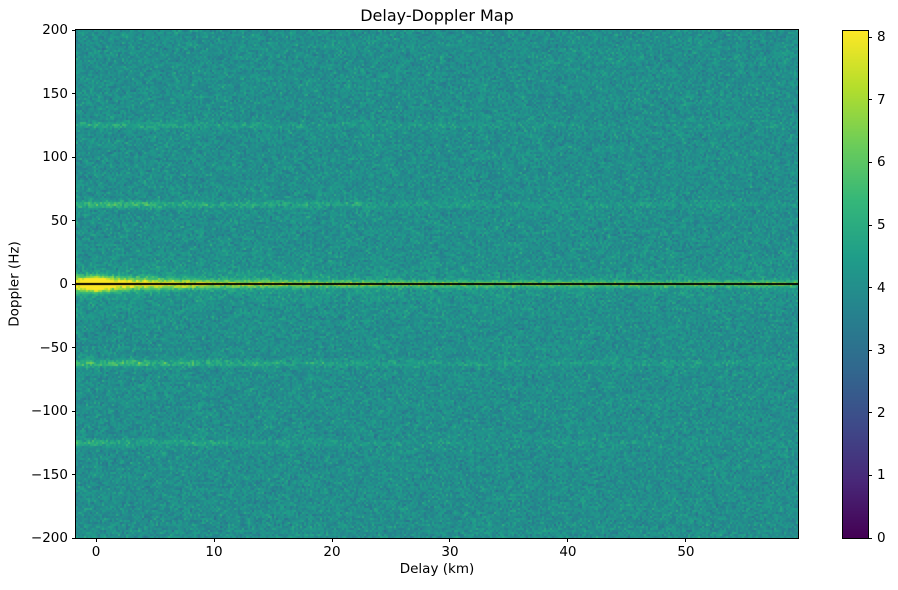  I want to click on colorbar-tick-label: 6, so click(881, 162).